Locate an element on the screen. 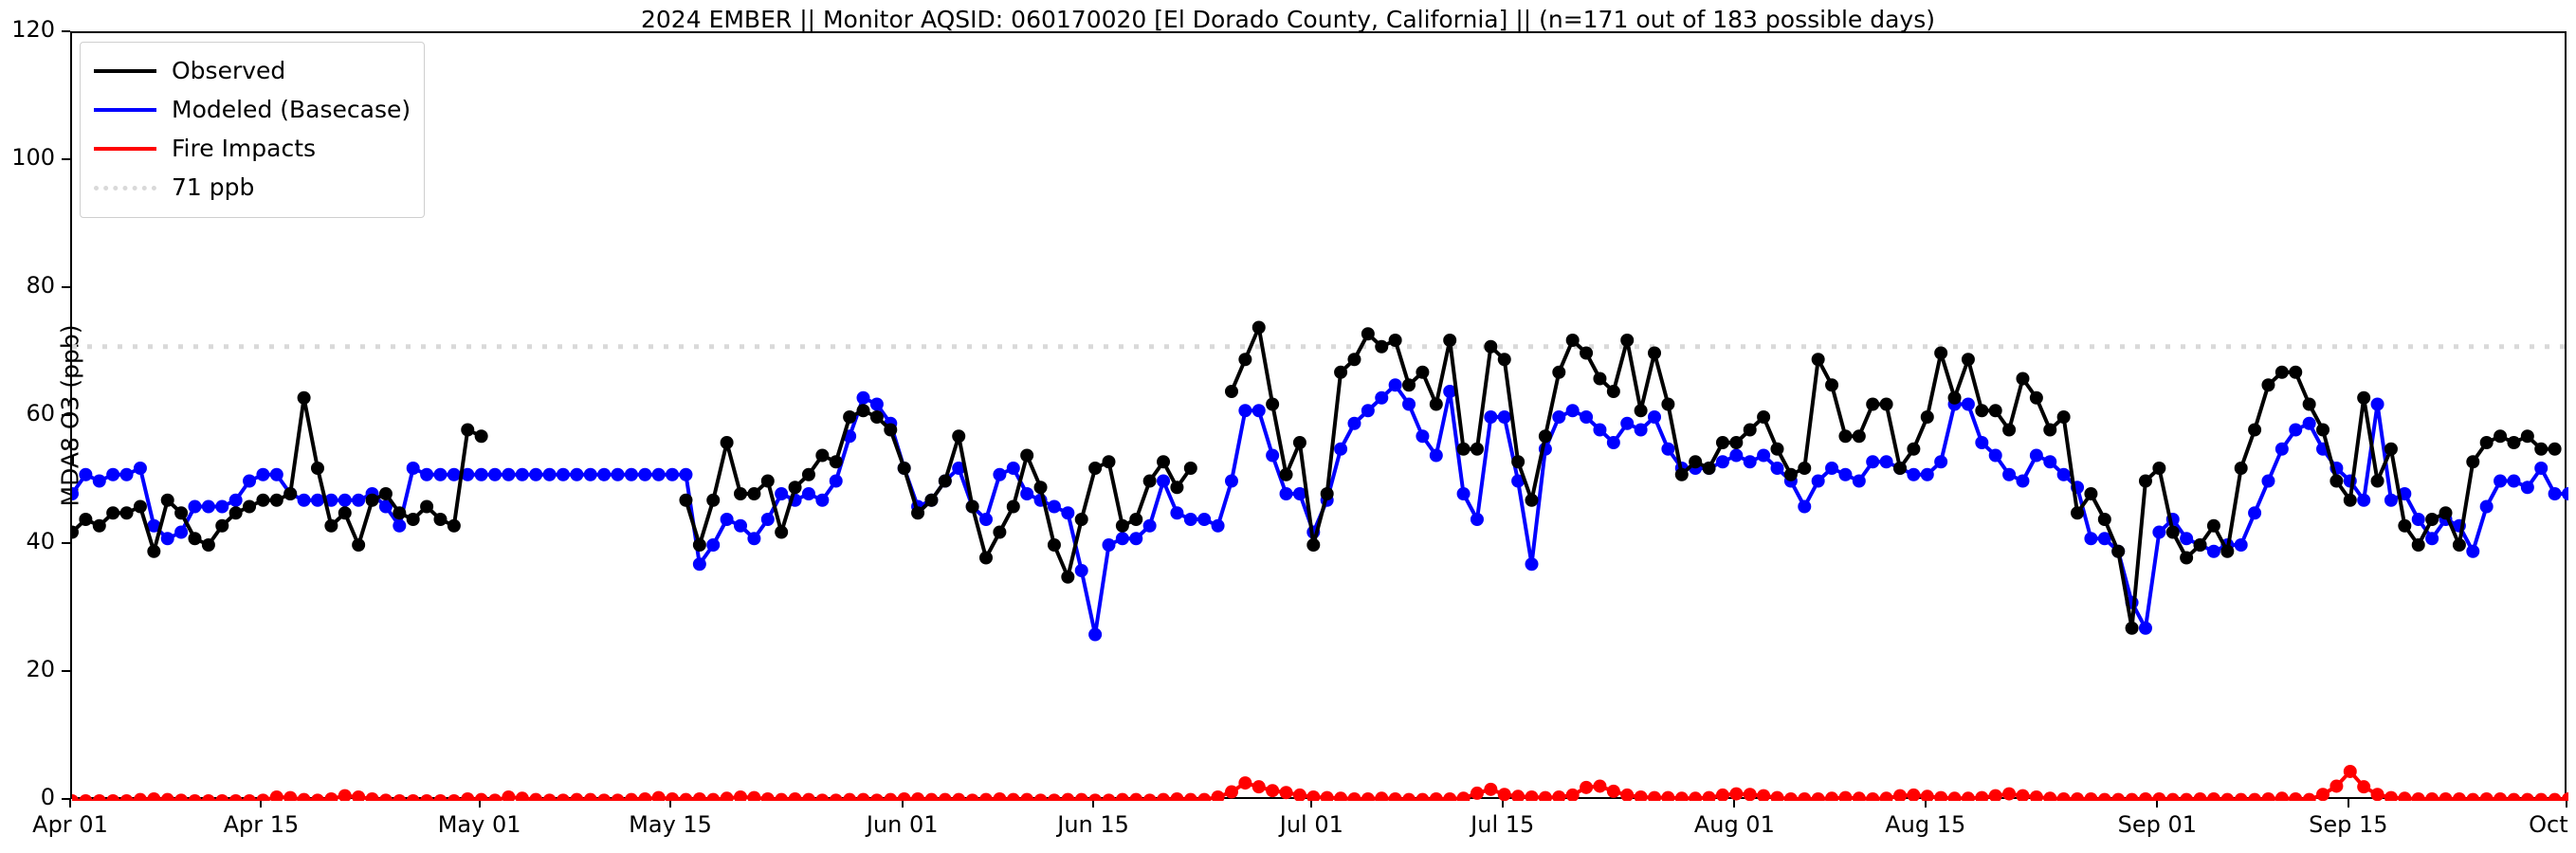 This screenshot has width=2576, height=853. y-tick-mark is located at coordinates (66, 671).